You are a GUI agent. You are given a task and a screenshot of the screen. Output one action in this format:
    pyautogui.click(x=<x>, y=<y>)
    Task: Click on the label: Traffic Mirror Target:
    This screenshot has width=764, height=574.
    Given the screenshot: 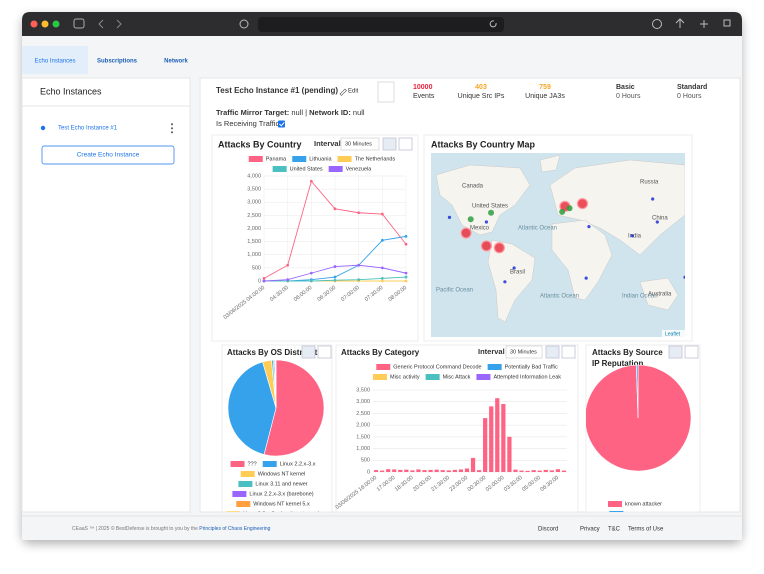 What is the action you would take?
    pyautogui.click(x=252, y=112)
    